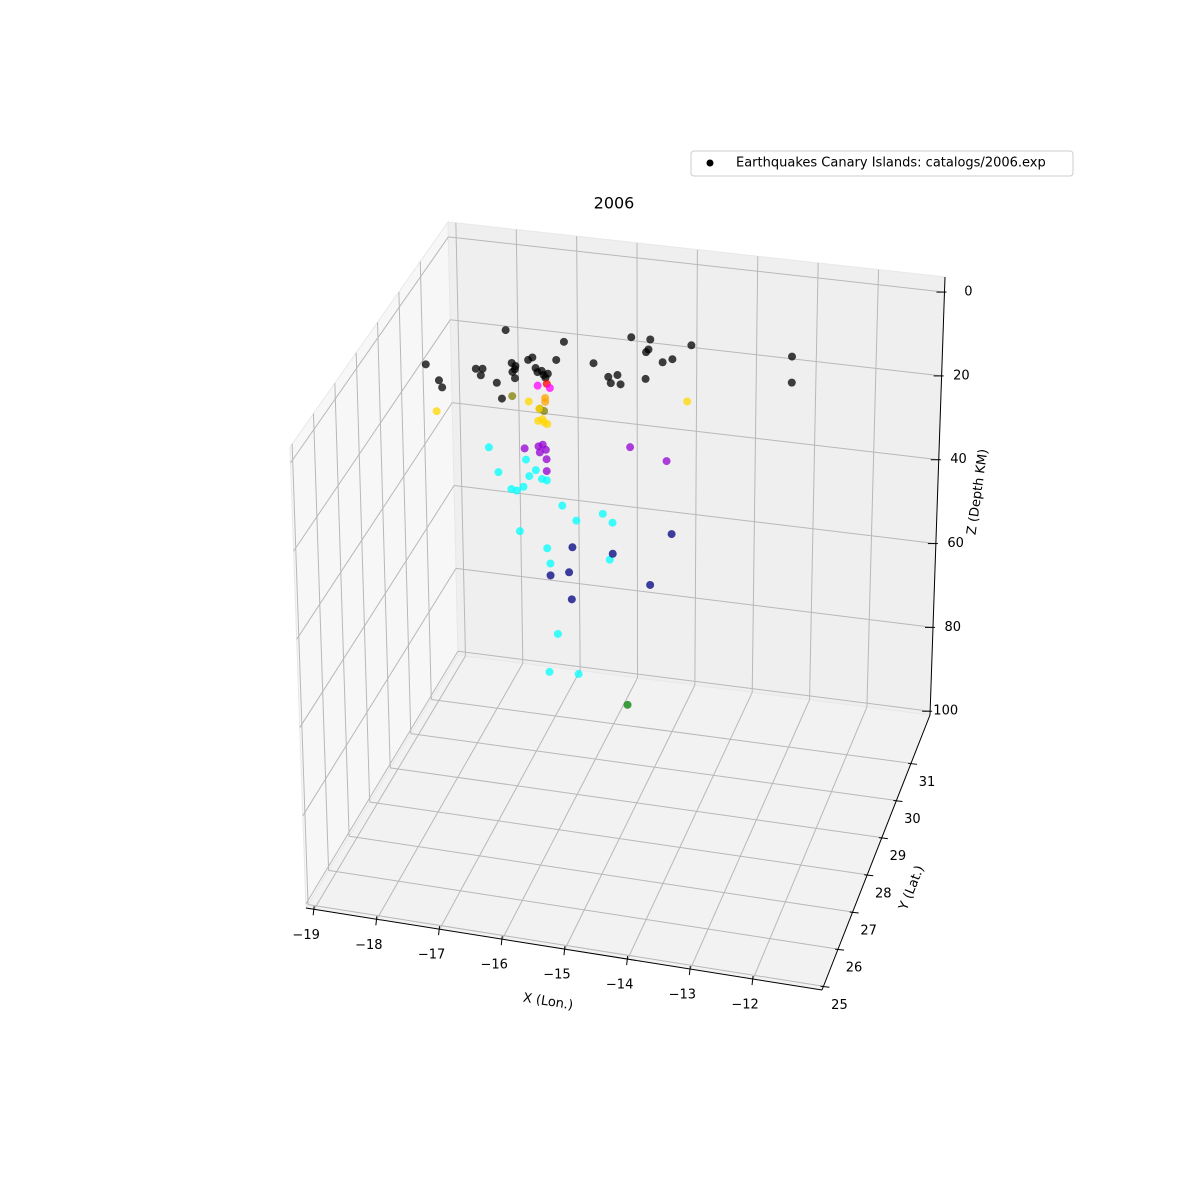 The width and height of the screenshot is (1200, 1200). What do you see at coordinates (978, 492) in the screenshot?
I see `z-axis-label: Z (Depth KM)` at bounding box center [978, 492].